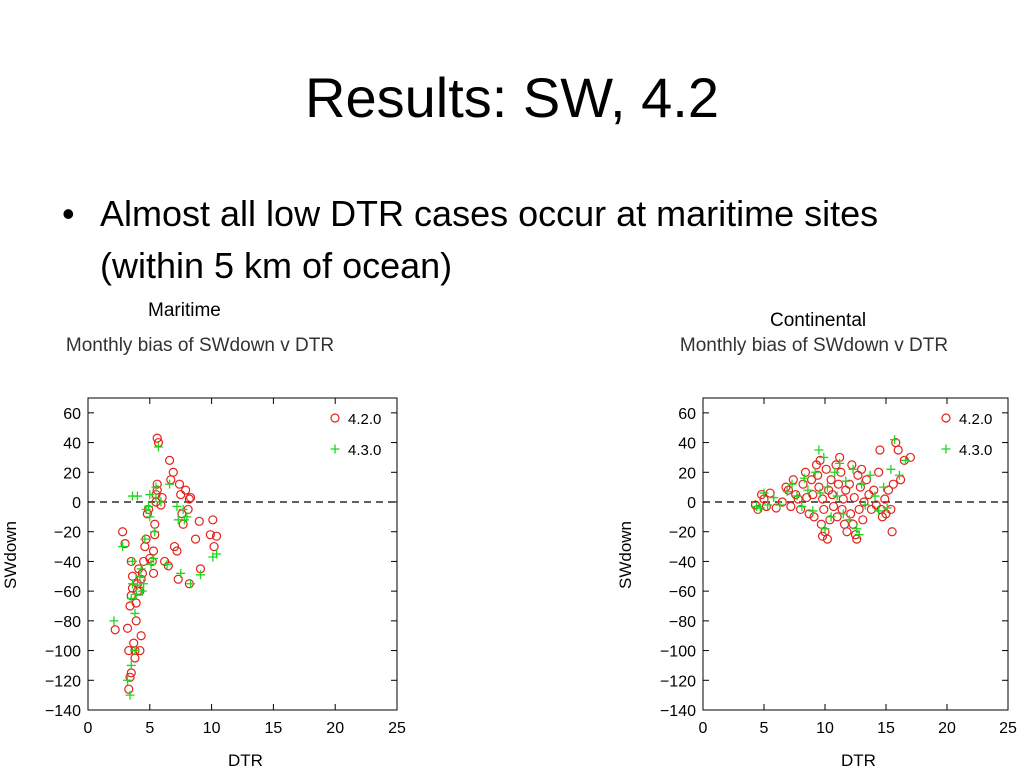 This screenshot has width=1024, height=768. I want to click on maritime-x-tick-label: 5, so click(149, 728).